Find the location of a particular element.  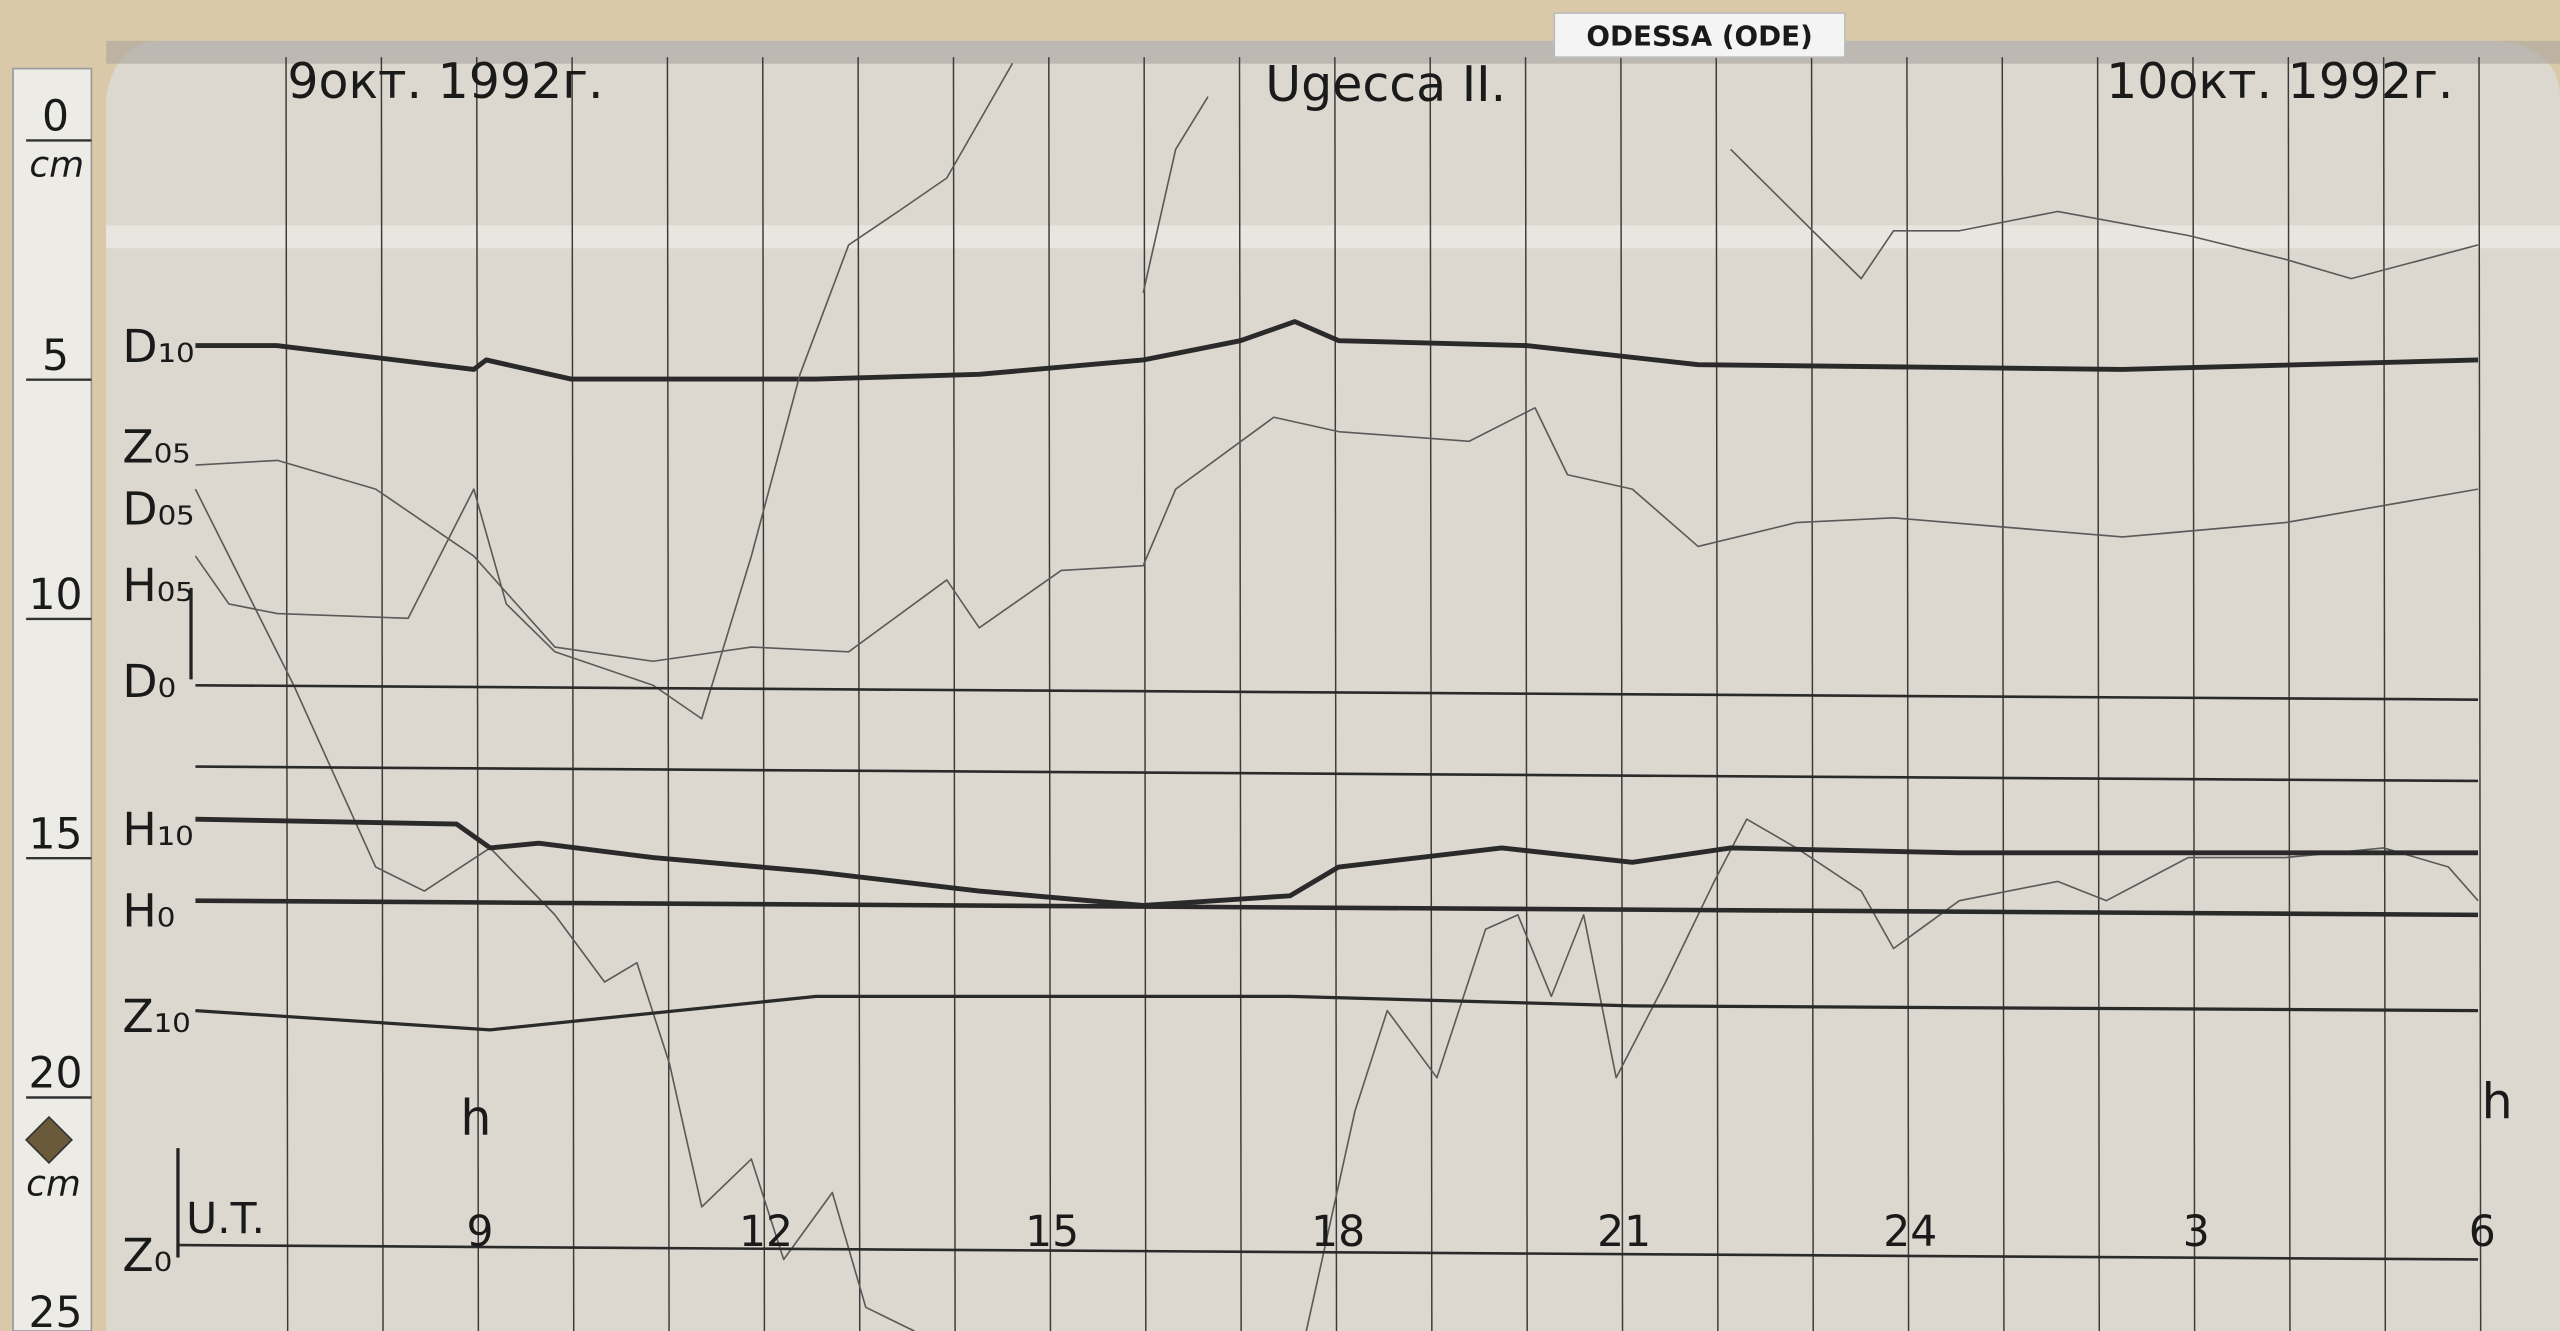

hour-tick-label: 6 is located at coordinates (2482, 1232).